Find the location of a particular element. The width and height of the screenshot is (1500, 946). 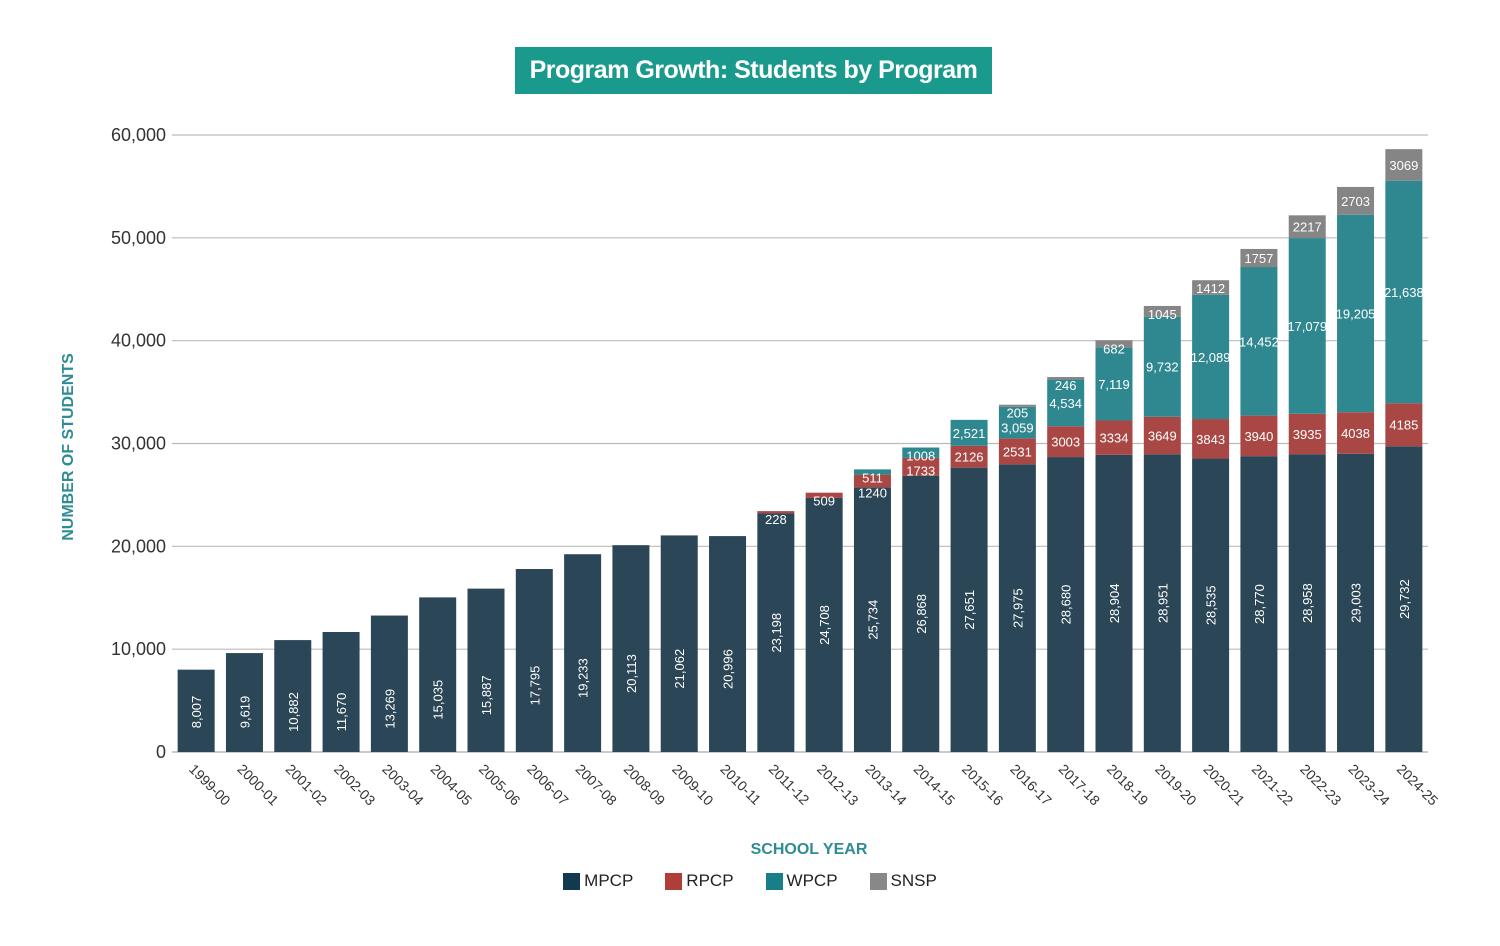

data-label-wpcp: 2,521 is located at coordinates (969, 433).